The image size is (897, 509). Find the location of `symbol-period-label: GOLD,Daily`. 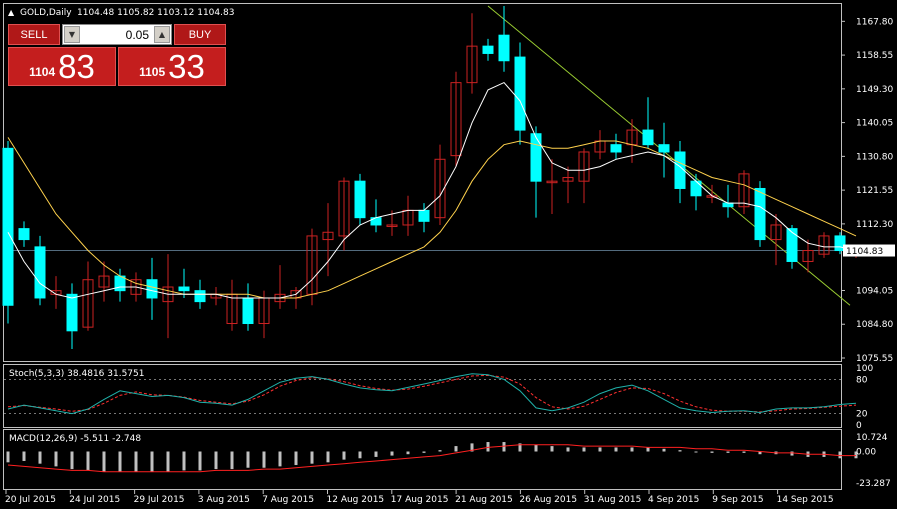

symbol-period-label: GOLD,Daily is located at coordinates (46, 13).